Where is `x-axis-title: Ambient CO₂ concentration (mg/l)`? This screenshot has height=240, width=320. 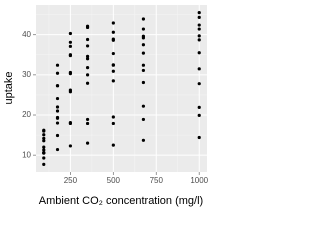
x-axis-title: Ambient CO₂ concentration (mg/l) is located at coordinates (121, 201).